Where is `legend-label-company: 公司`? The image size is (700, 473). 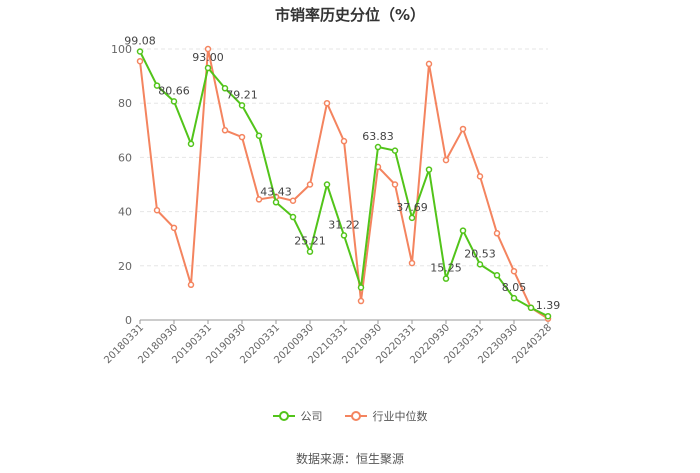 legend-label-company: 公司 is located at coordinates (311, 416).